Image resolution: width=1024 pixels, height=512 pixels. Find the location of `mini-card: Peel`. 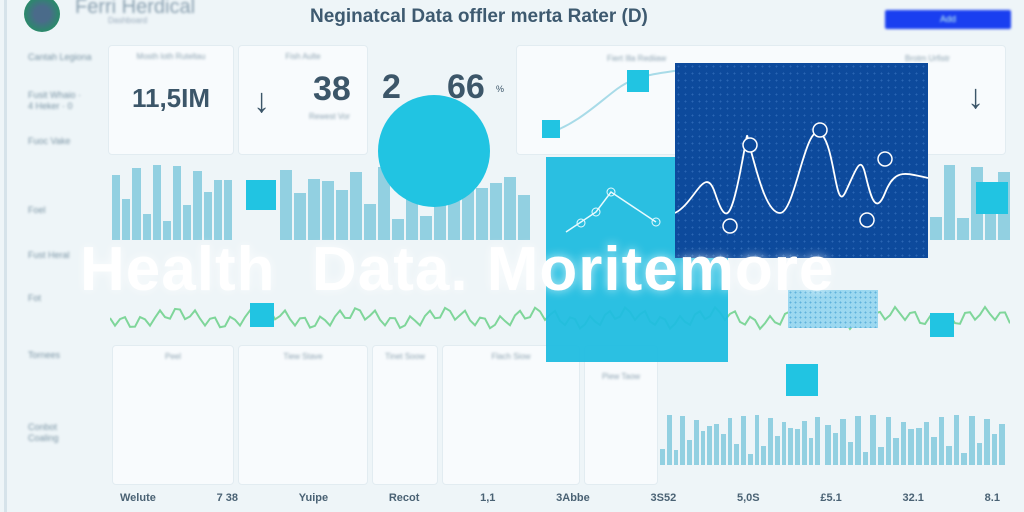

mini-card: Peel is located at coordinates (173, 415).